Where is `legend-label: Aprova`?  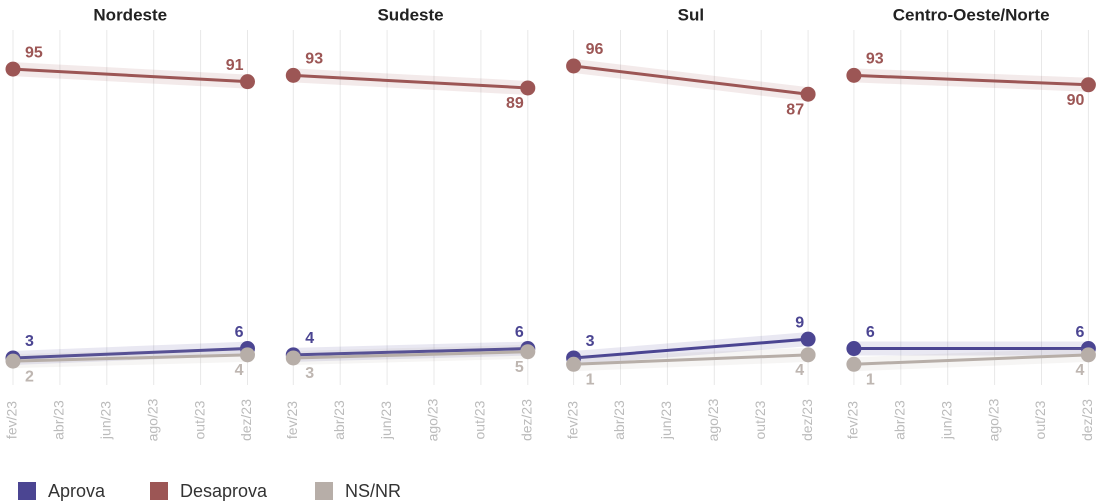 legend-label: Aprova is located at coordinates (77, 491).